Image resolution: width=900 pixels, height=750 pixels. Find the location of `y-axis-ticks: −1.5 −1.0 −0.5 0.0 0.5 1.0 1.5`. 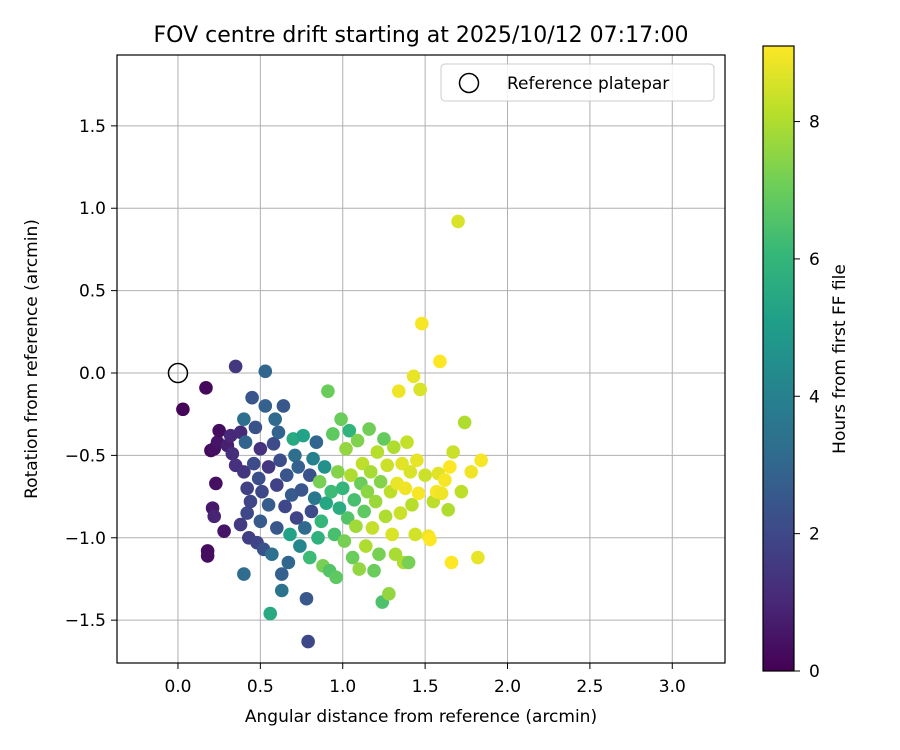

y-axis-ticks: −1.5 −1.0 −0.5 0.0 0.5 1.0 1.5 is located at coordinates (91, 374).